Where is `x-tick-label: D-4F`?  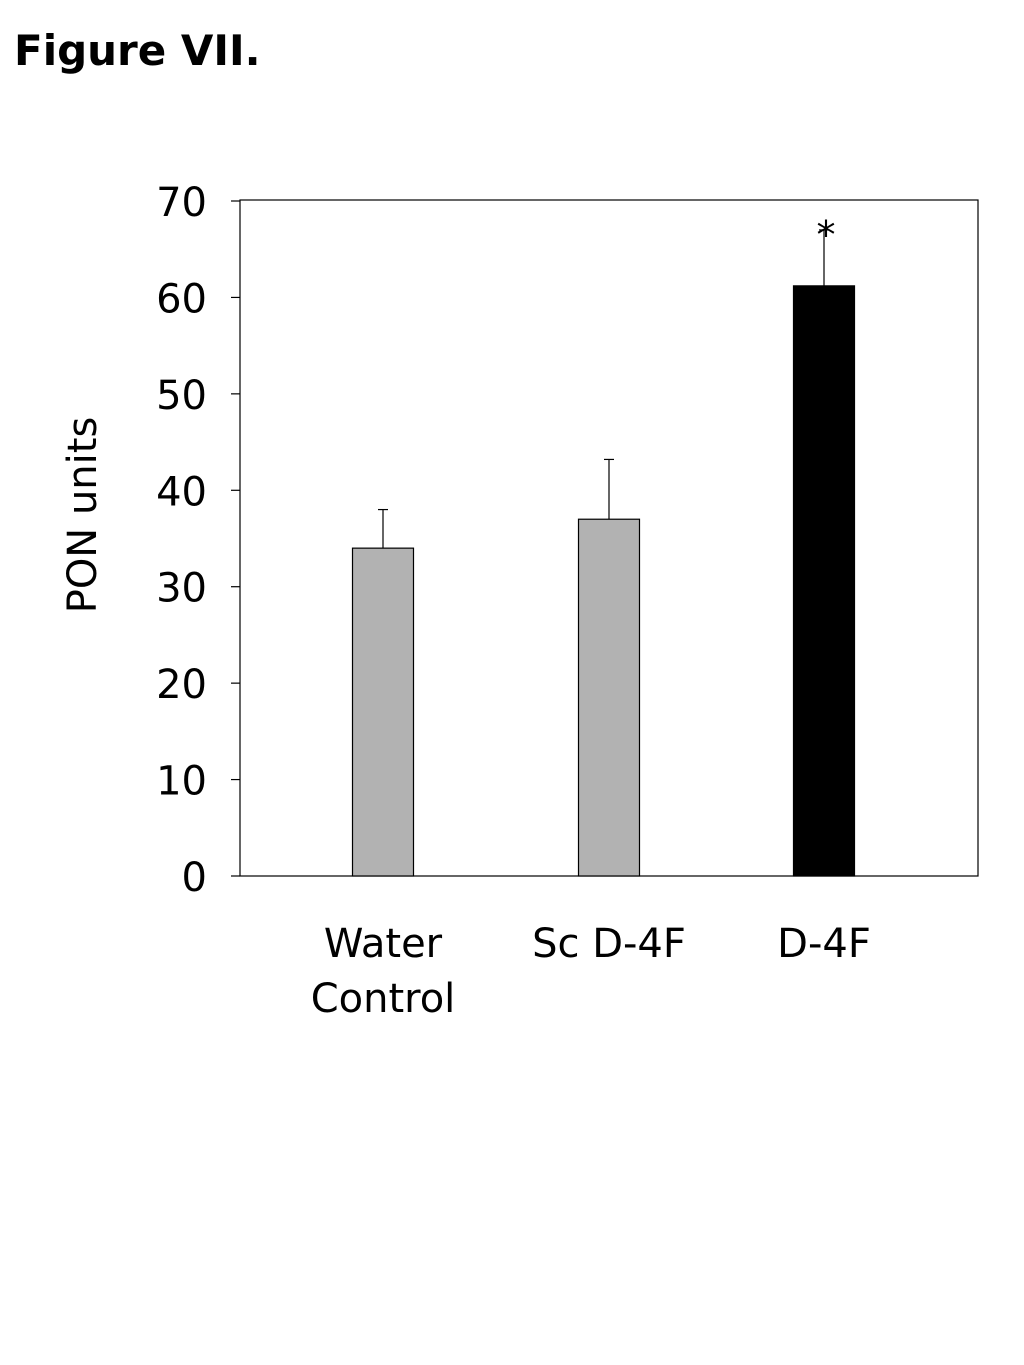 x-tick-label: D-4F is located at coordinates (824, 944).